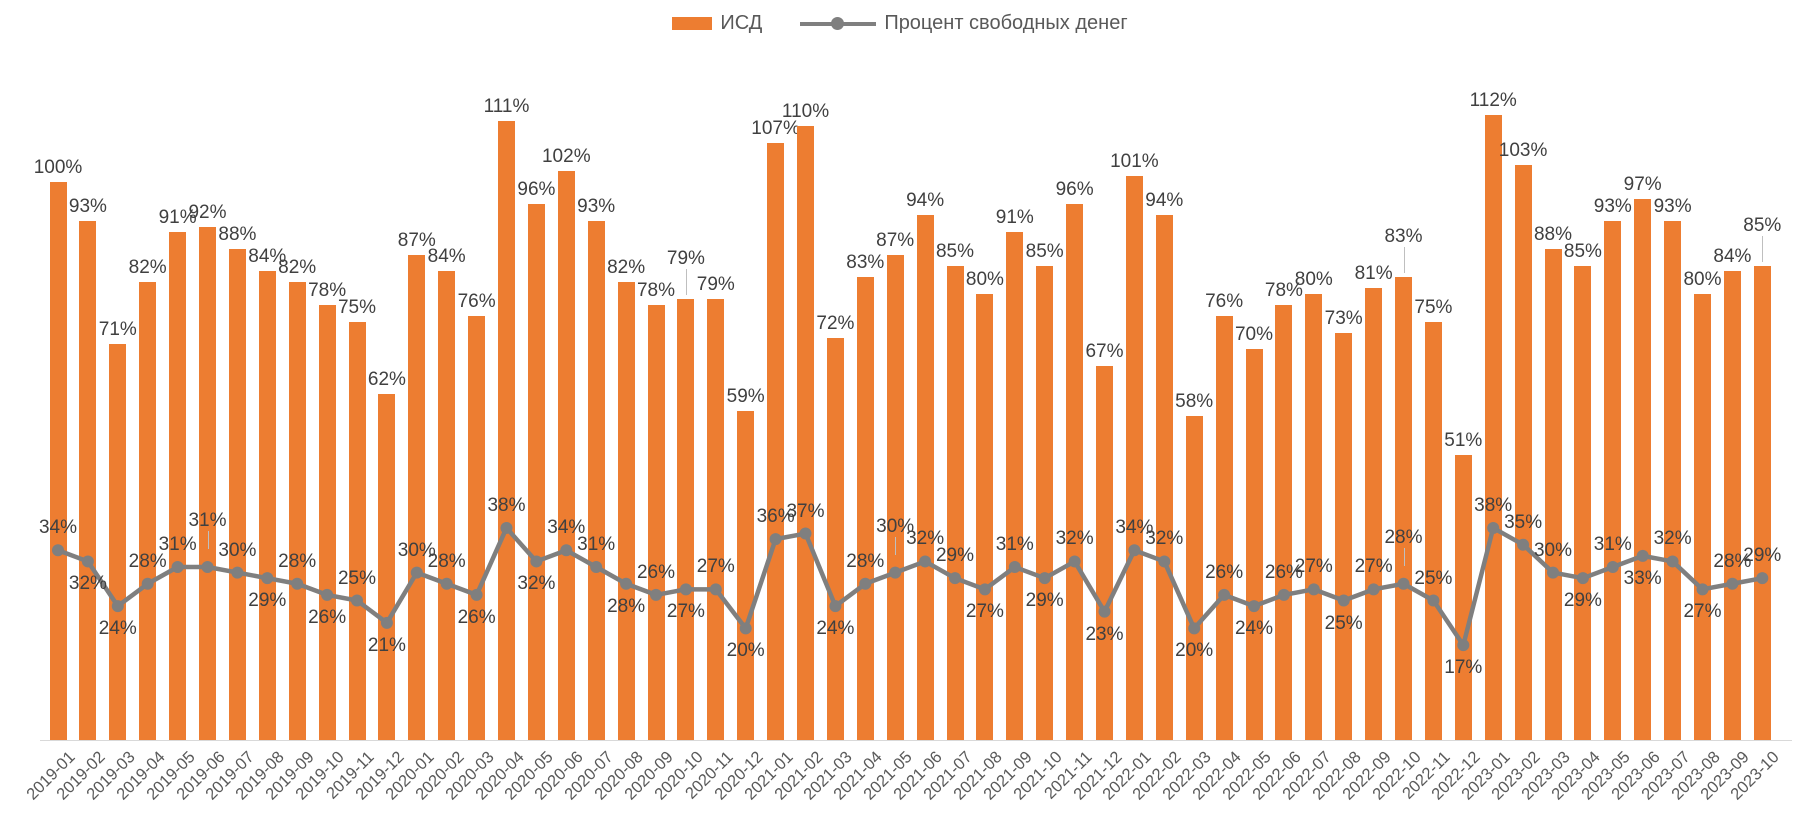  I want to click on bar-label-2021-09: 91%, so click(1014, 218).